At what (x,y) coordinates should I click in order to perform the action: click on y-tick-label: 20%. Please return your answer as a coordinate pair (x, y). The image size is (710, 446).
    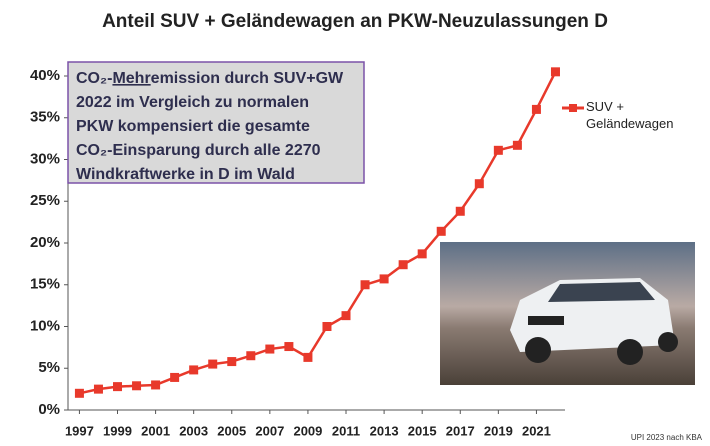
    Looking at the image, I should click on (45, 242).